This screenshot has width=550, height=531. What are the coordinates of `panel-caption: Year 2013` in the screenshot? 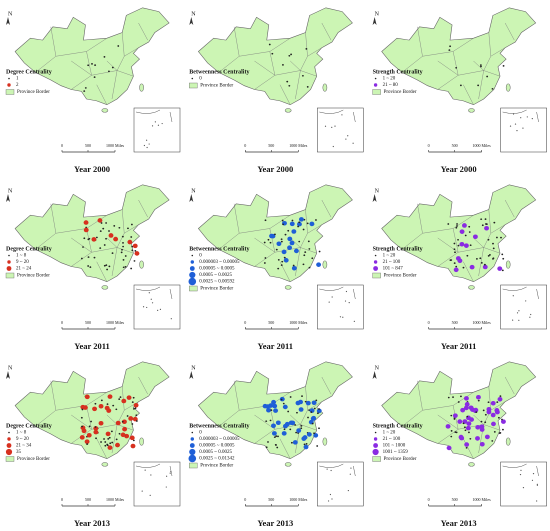 It's located at (275, 523).